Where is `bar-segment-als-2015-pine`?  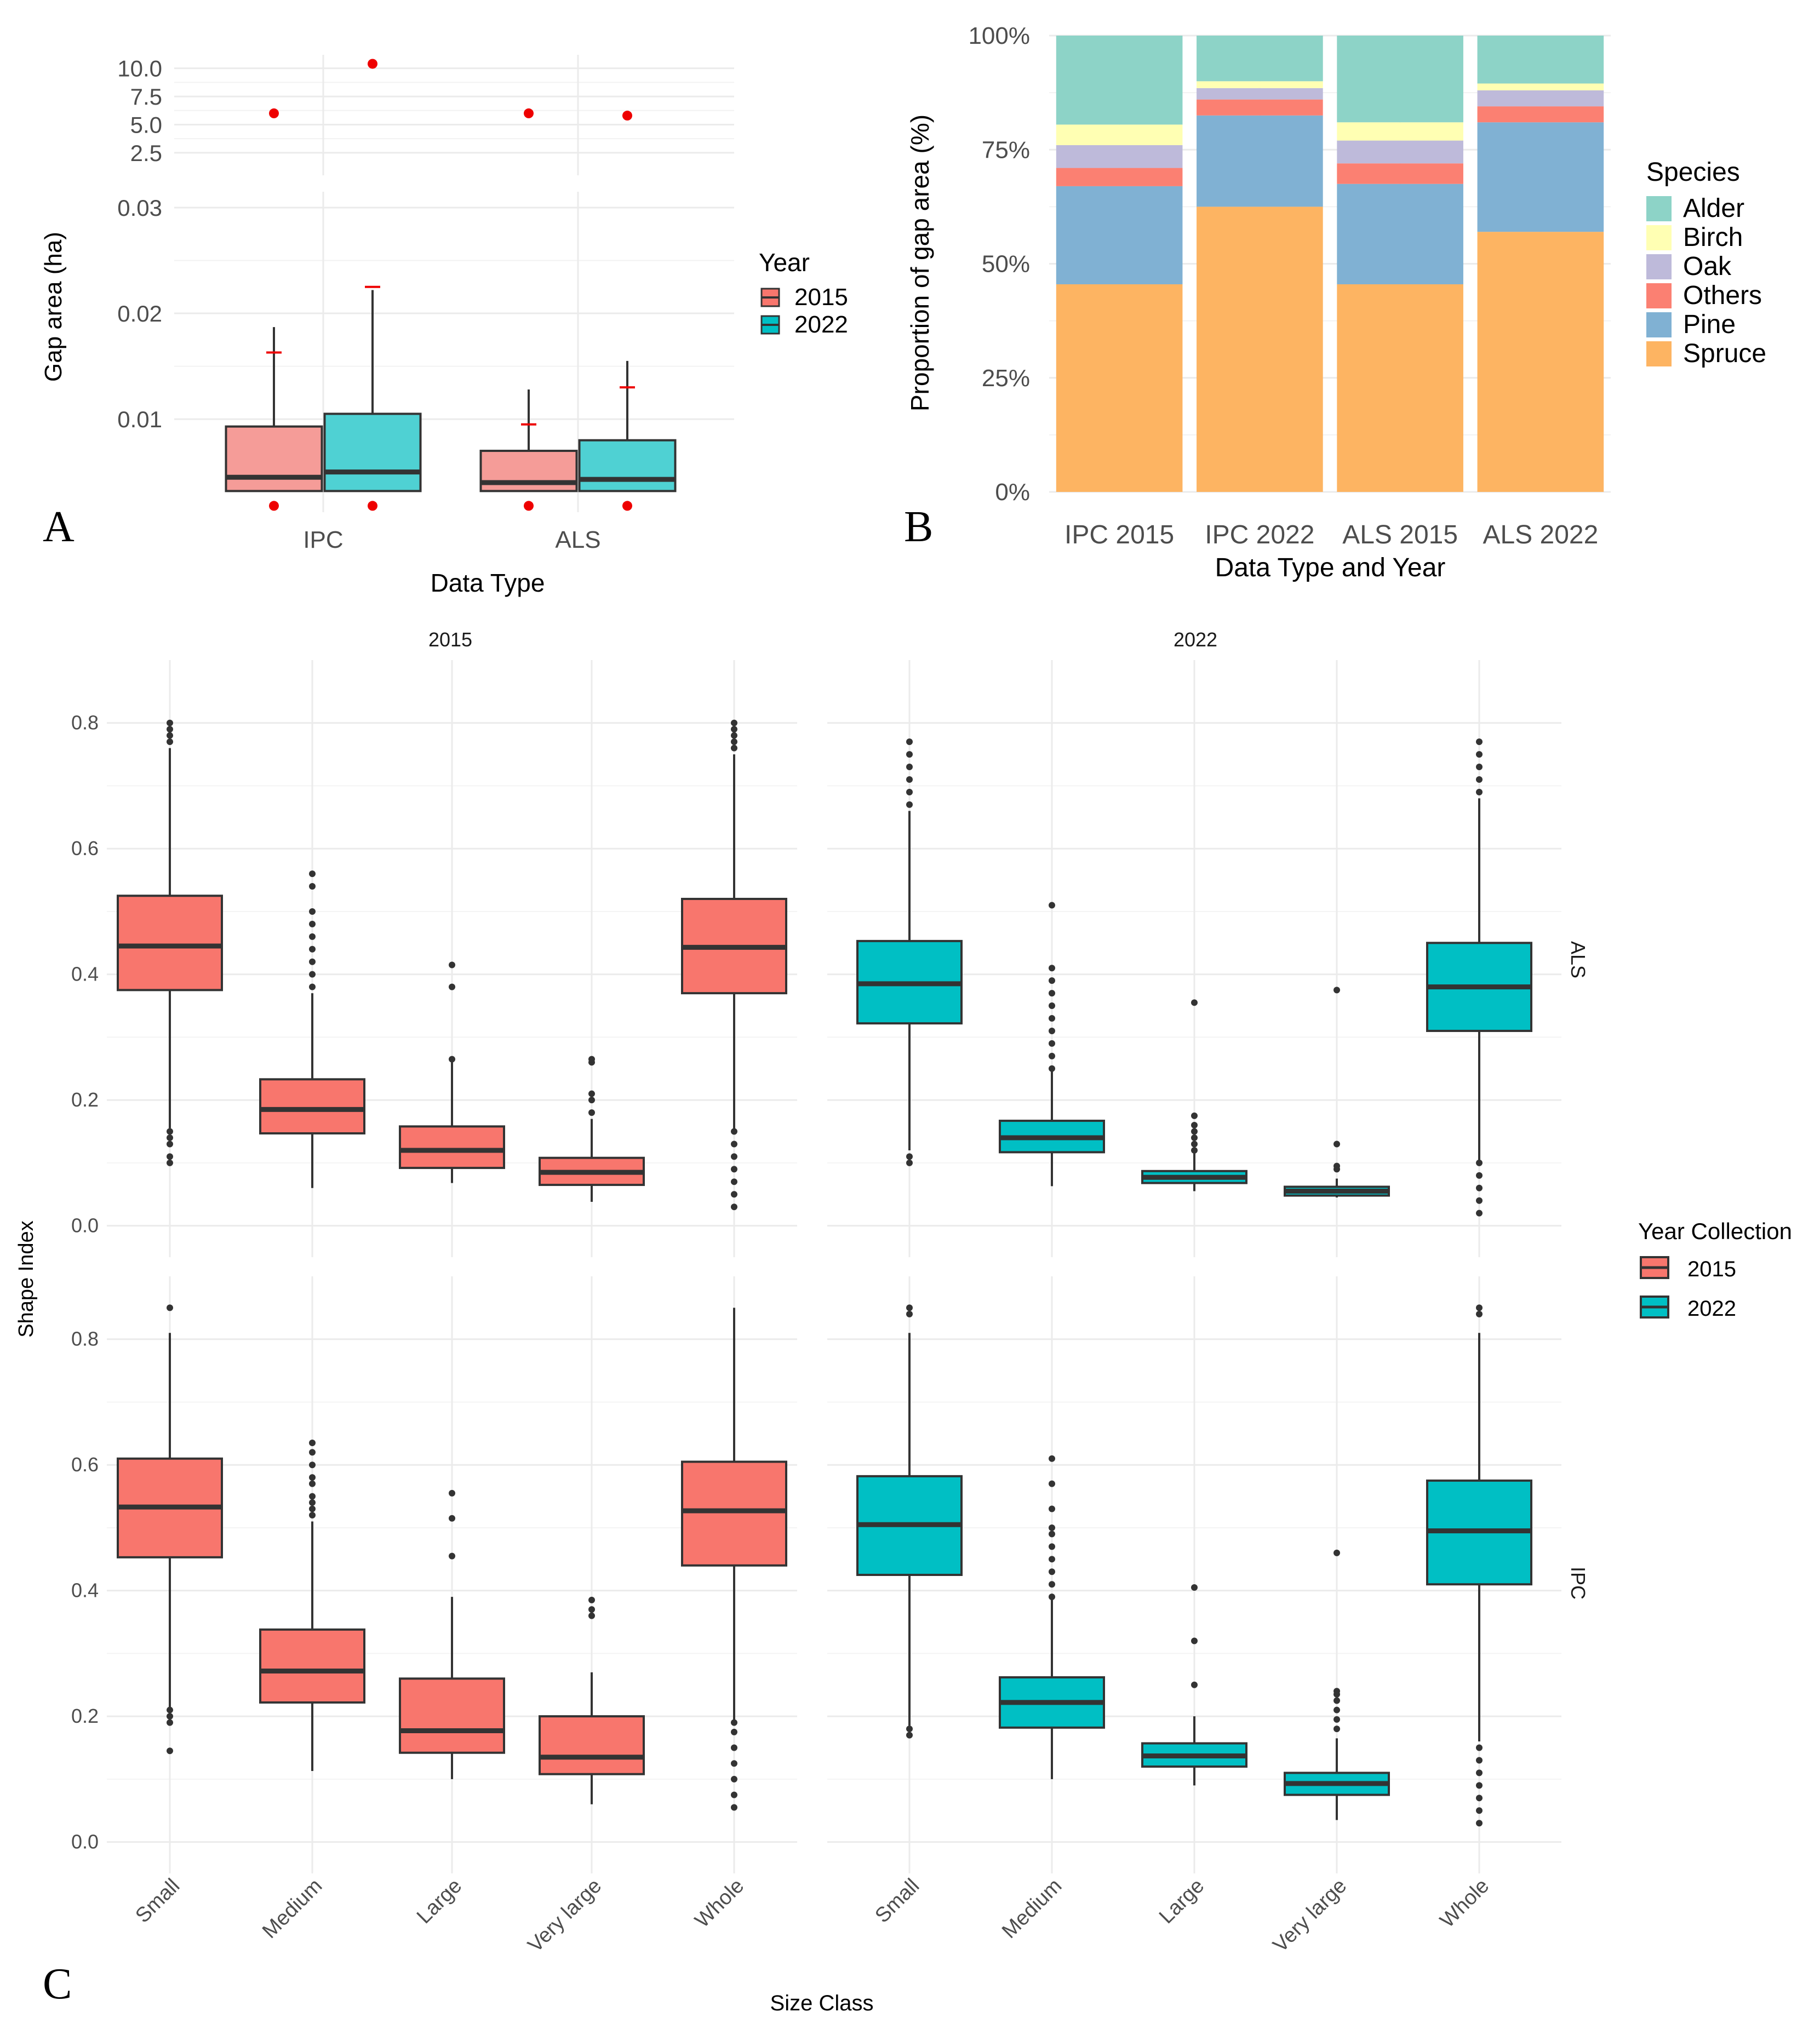 bar-segment-als-2015-pine is located at coordinates (1400, 234).